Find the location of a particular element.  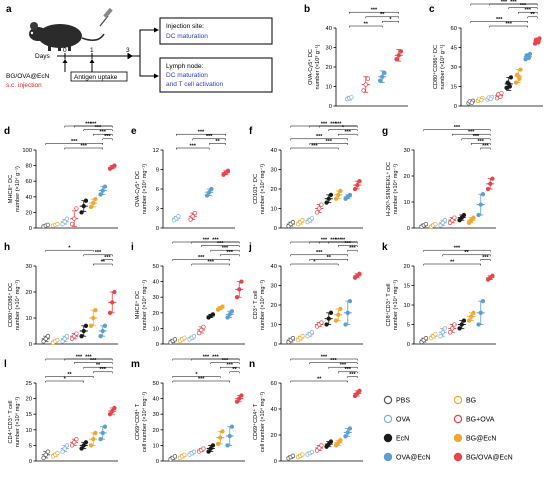

panel-label-d: d is located at coordinates (7, 131).